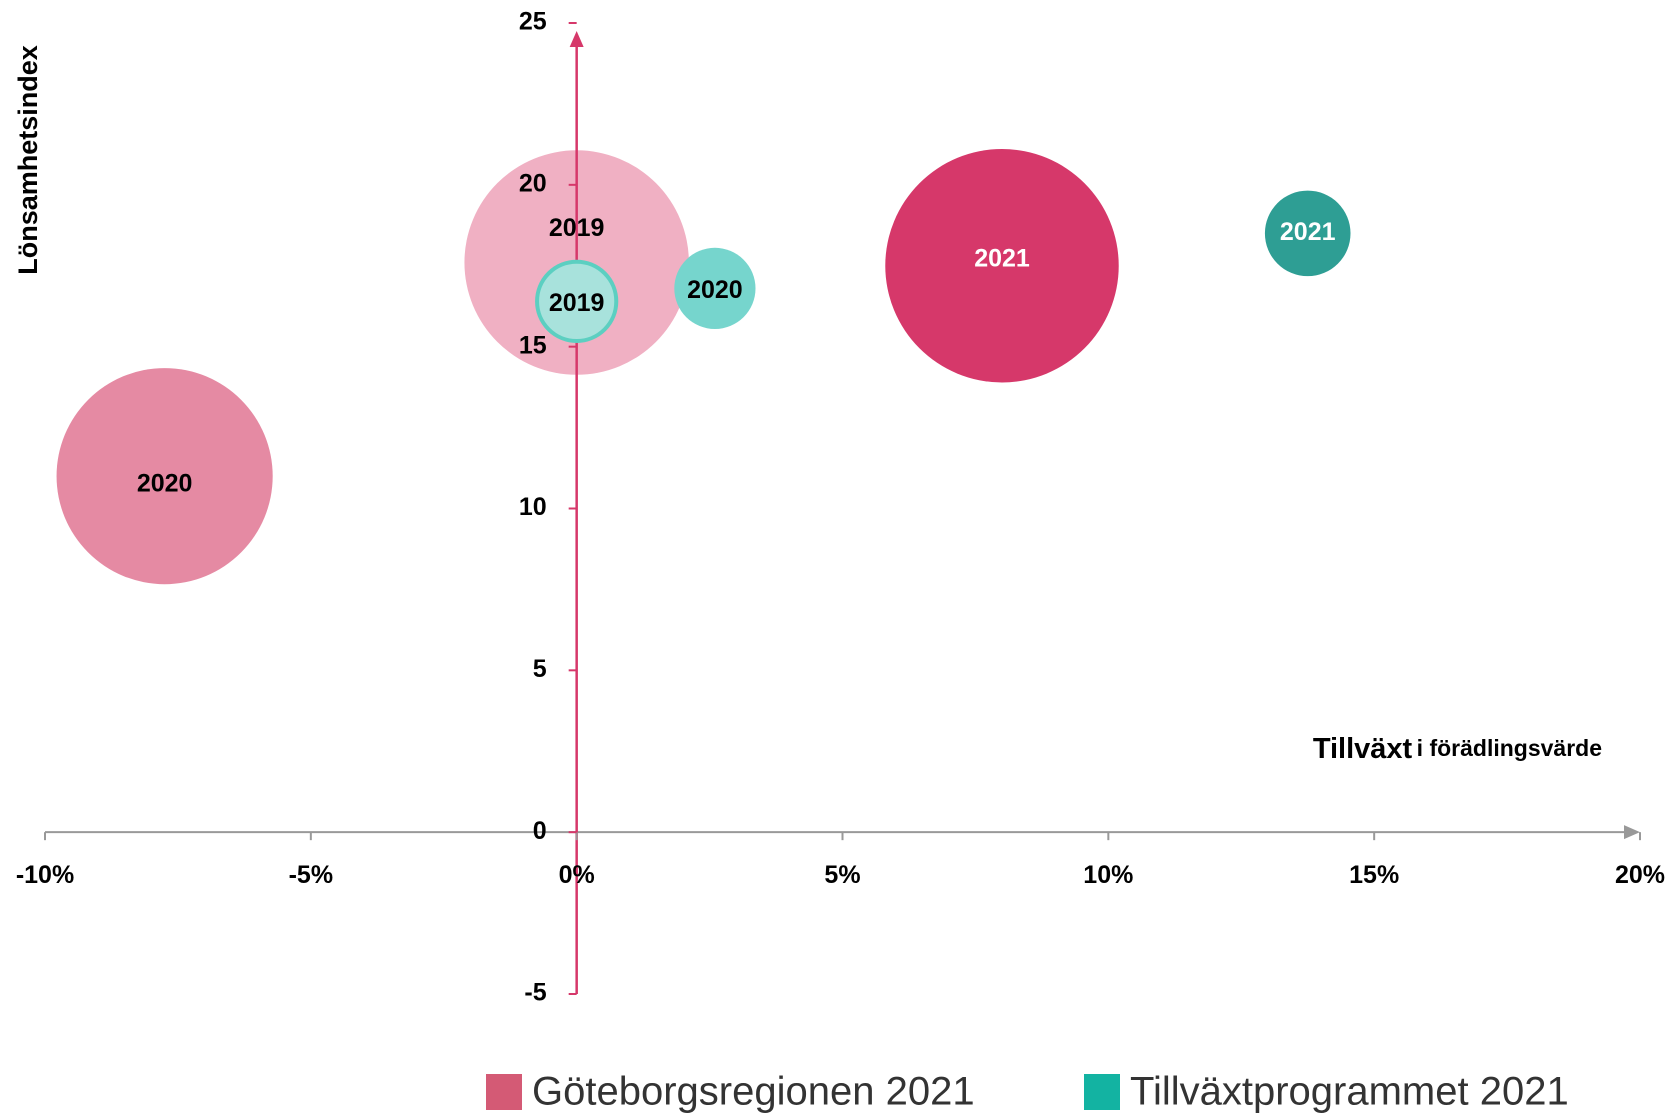  I want to click on x-tick-label: 0%, so click(577, 875).